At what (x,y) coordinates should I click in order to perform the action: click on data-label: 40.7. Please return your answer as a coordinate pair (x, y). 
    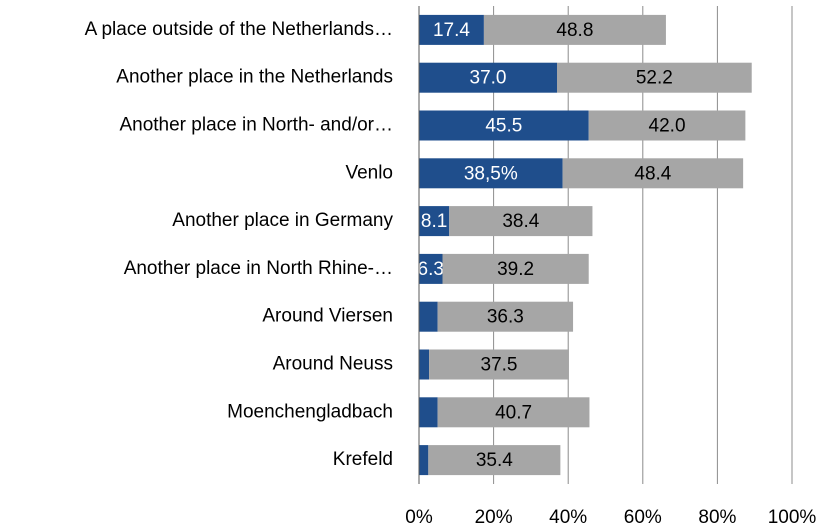
    Looking at the image, I should click on (513, 412).